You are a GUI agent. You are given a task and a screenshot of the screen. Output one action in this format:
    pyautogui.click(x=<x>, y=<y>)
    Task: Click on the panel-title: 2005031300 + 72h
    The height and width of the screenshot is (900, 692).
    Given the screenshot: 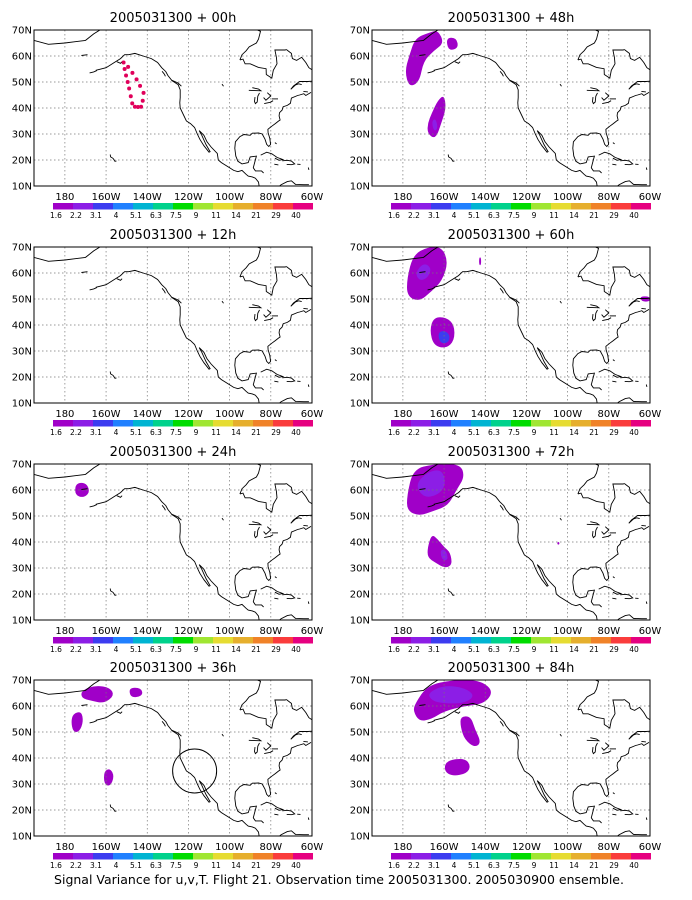 What is the action you would take?
    pyautogui.click(x=511, y=452)
    